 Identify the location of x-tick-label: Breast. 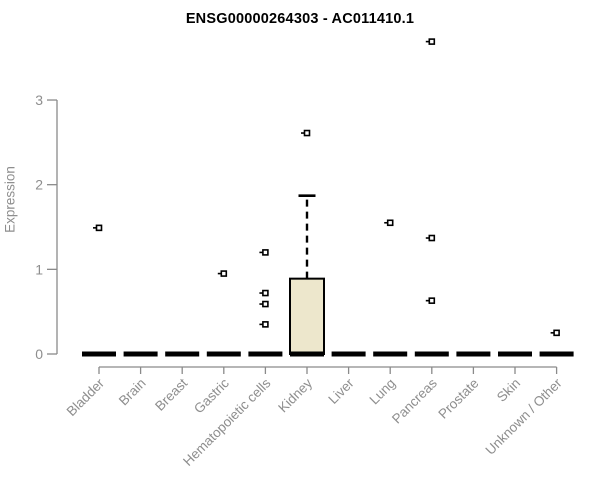
(171, 394).